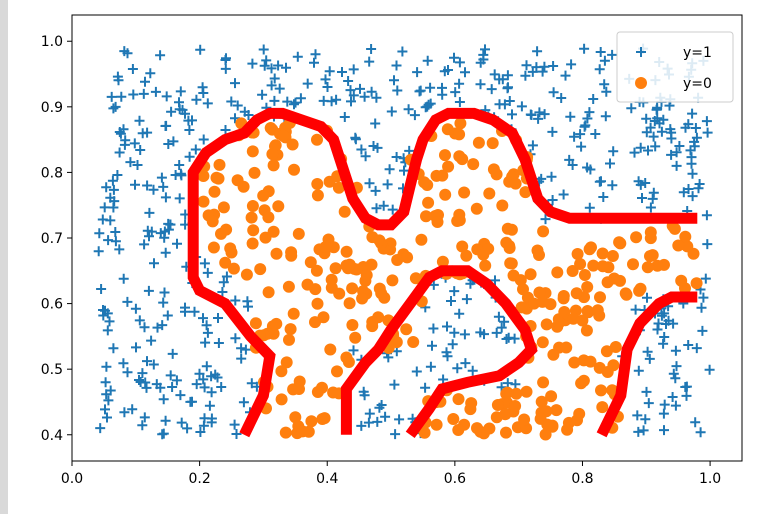 Image resolution: width=780 pixels, height=514 pixels. I want to click on x-axis: 0.0 0.2 0.4 0.6 0.8 1.0, so click(391, 474).